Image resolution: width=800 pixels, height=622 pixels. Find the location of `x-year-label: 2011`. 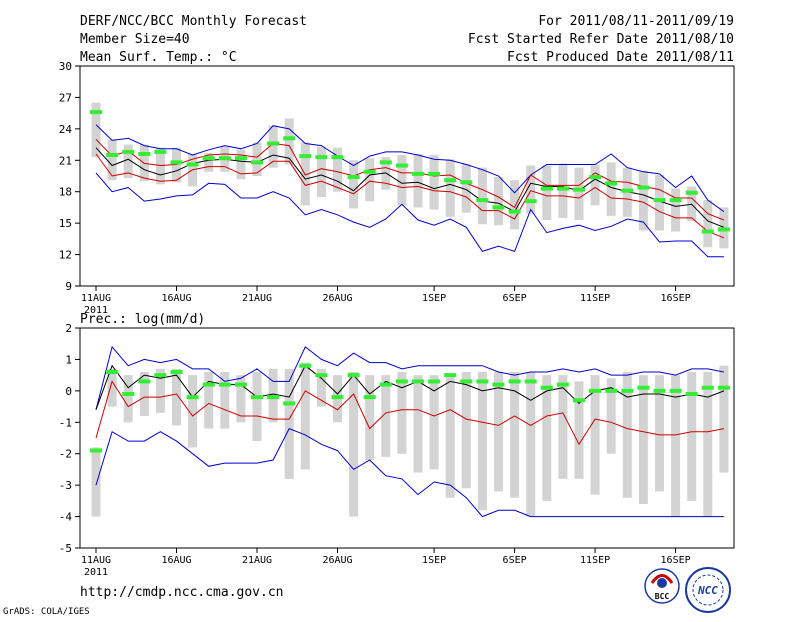

x-year-label: 2011 is located at coordinates (96, 572).